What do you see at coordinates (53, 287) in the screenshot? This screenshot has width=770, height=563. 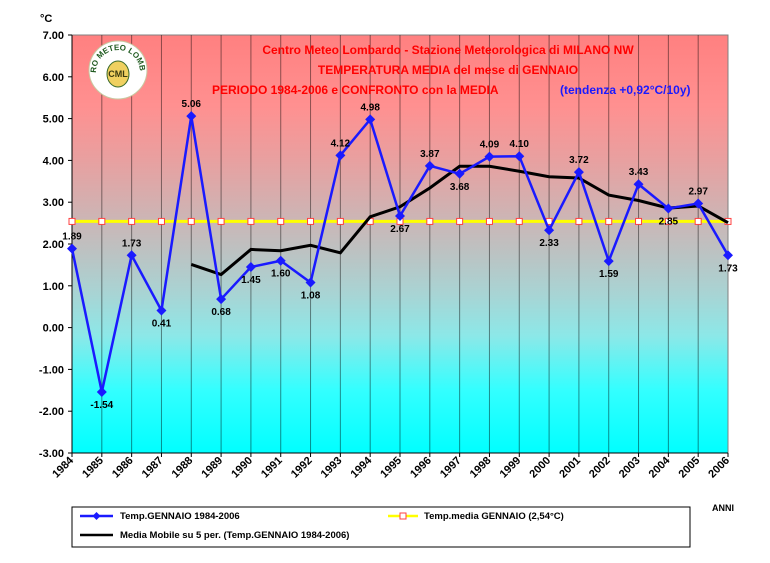 I see `y-tick-label: 1.00` at bounding box center [53, 287].